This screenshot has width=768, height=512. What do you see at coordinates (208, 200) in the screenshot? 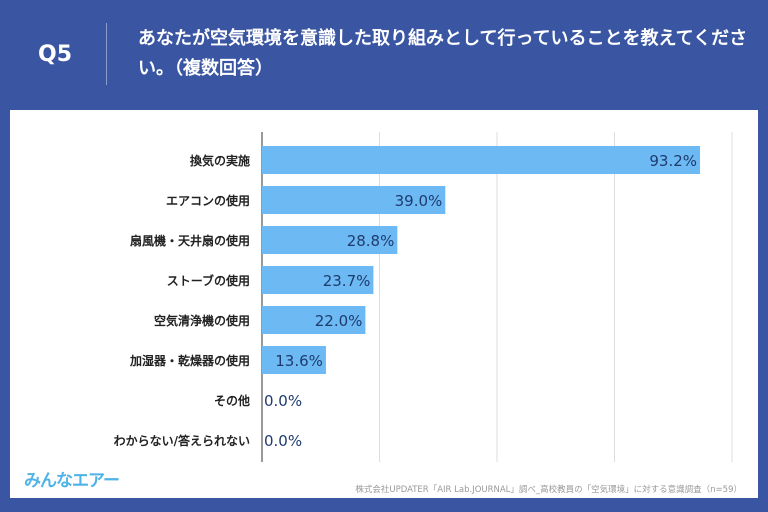
I see `category-label: エアコンの使用` at bounding box center [208, 200].